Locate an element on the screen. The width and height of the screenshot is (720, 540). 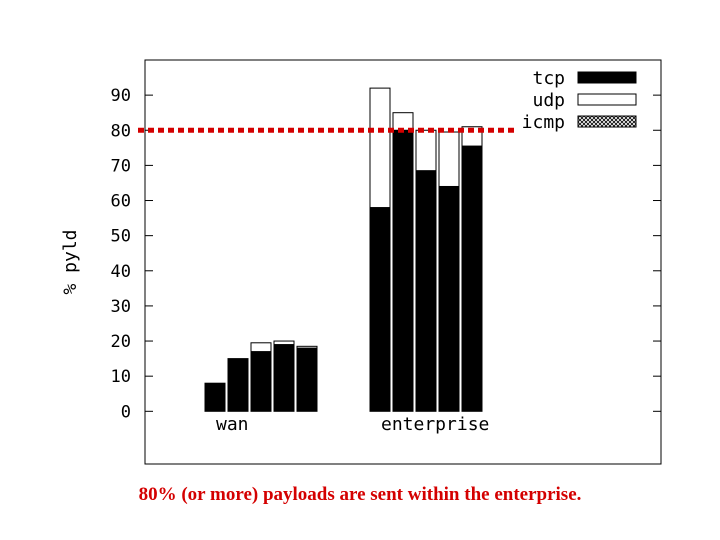
y-tick-label: 40 is located at coordinates (121, 272).